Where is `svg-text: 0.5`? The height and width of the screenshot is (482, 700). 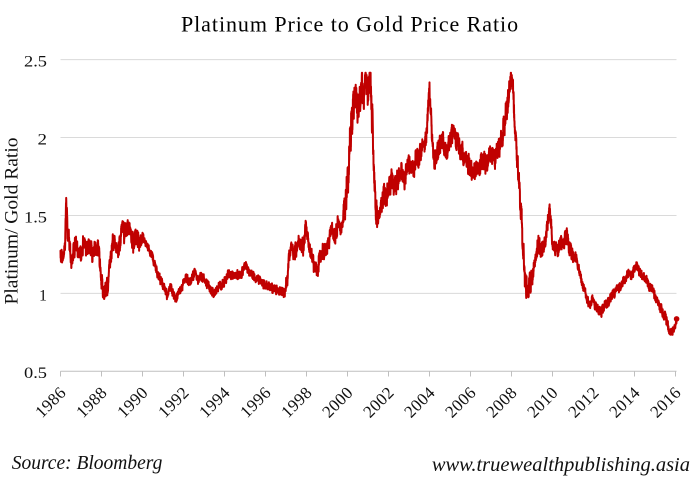 svg-text: 0.5 is located at coordinates (35, 373).